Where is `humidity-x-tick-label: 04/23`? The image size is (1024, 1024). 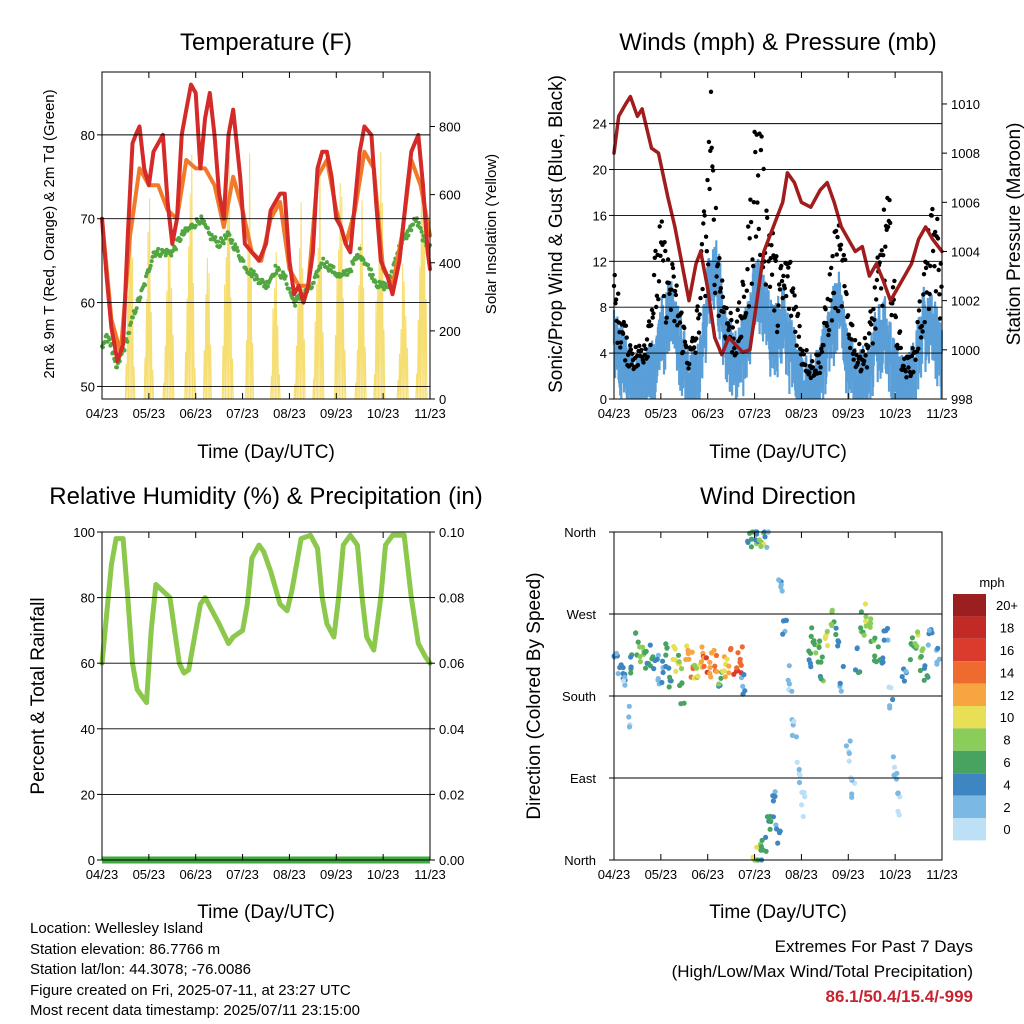 humidity-x-tick-label: 04/23 is located at coordinates (102, 874).